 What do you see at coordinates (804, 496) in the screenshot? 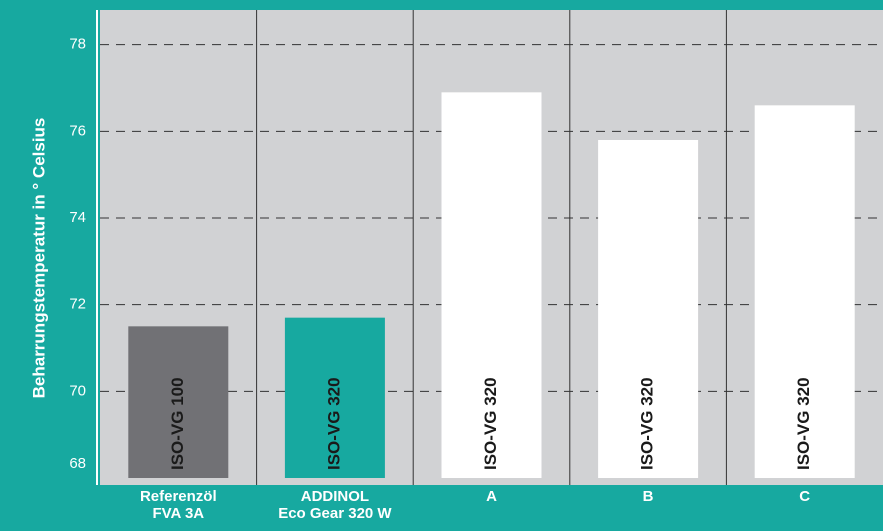
I see `x-tick-label: C` at bounding box center [804, 496].